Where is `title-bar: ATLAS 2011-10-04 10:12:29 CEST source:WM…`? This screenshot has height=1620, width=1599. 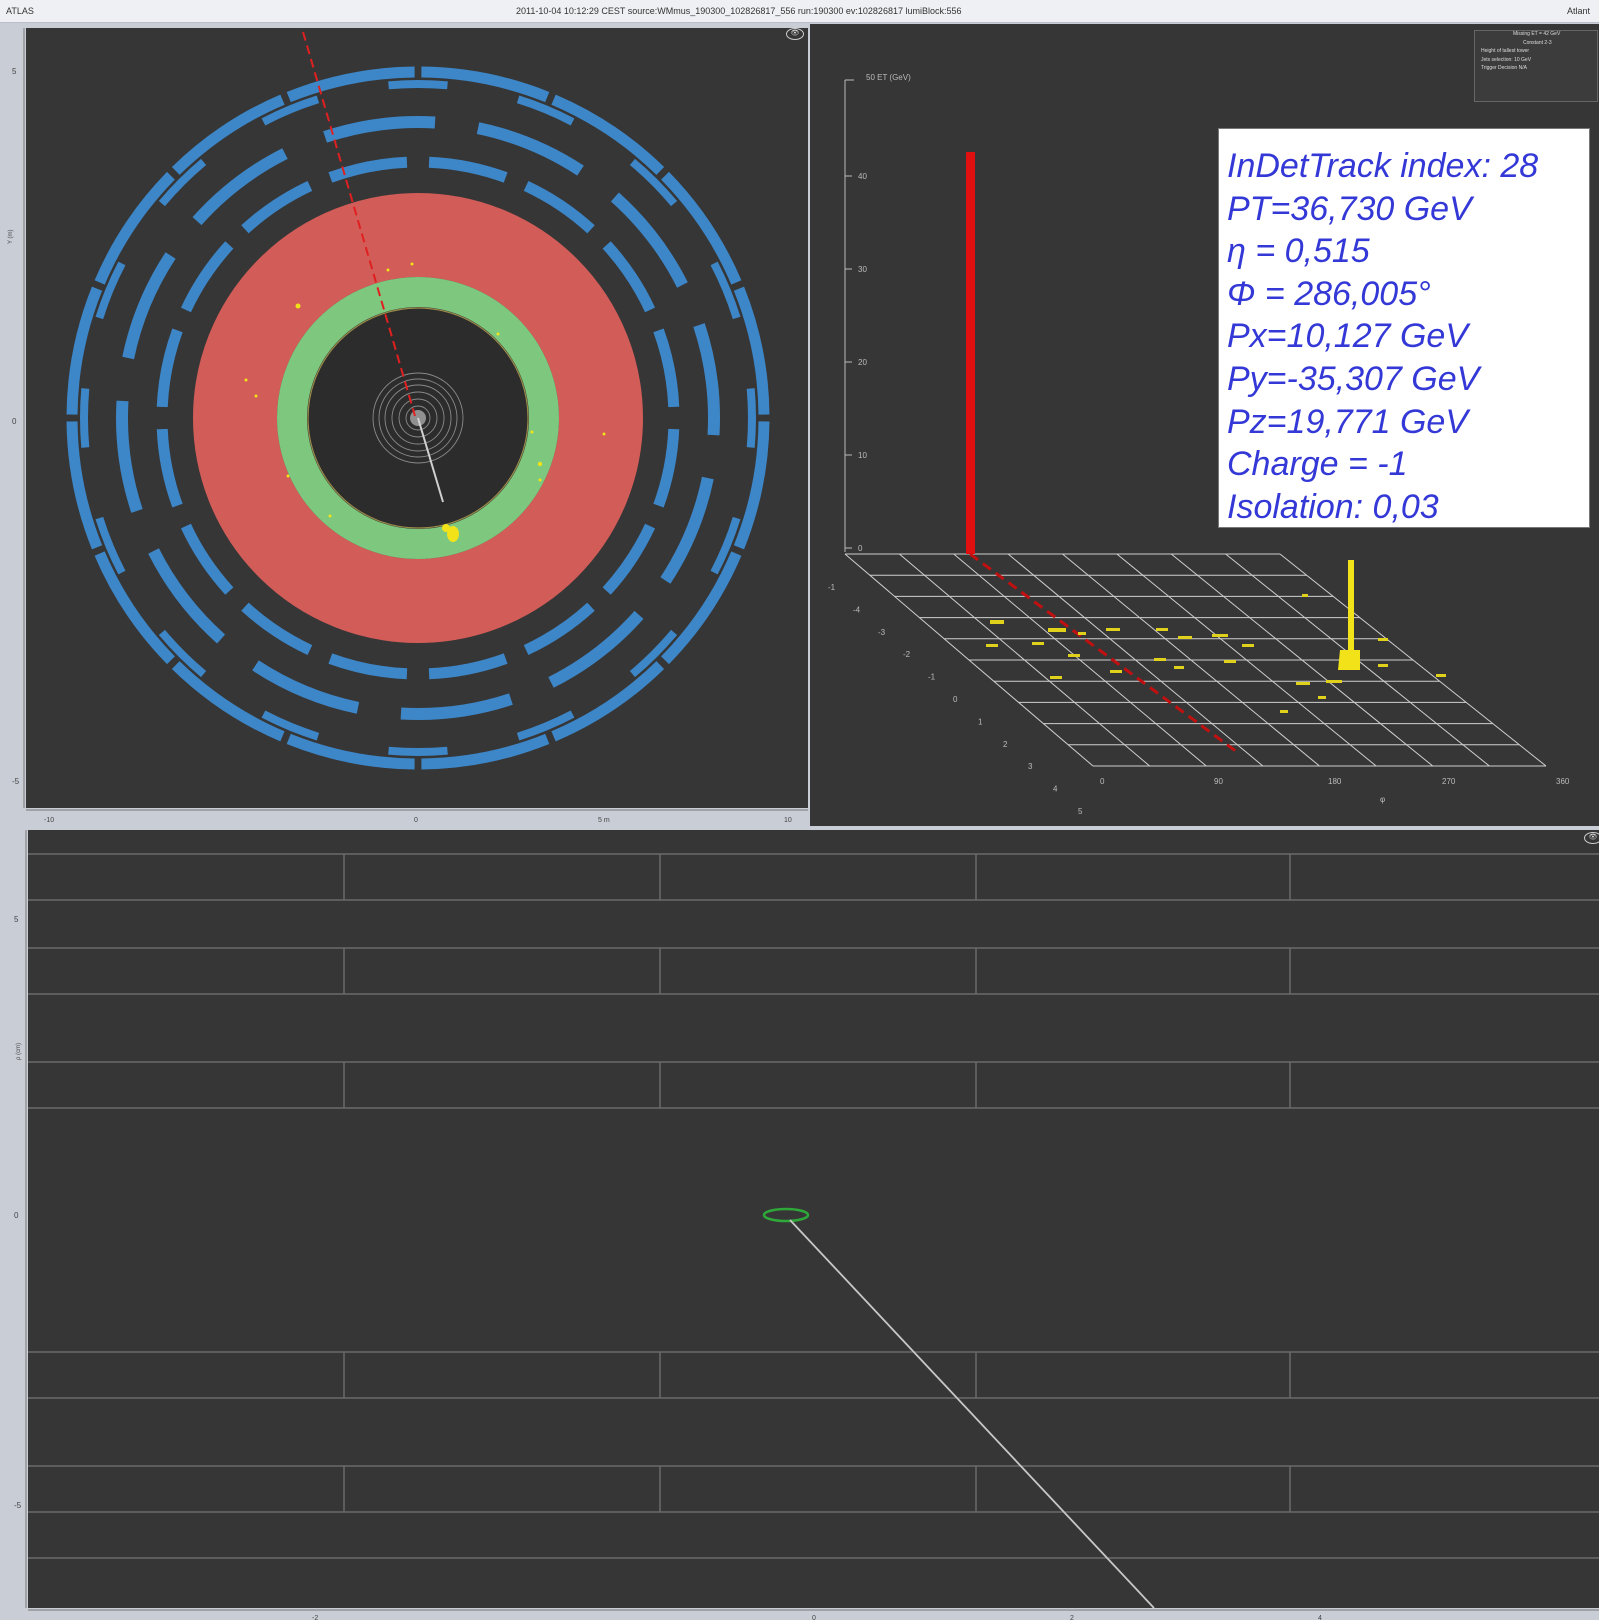
title-bar: ATLAS 2011-10-04 10:12:29 CEST source:WM… is located at coordinates (799, 11).